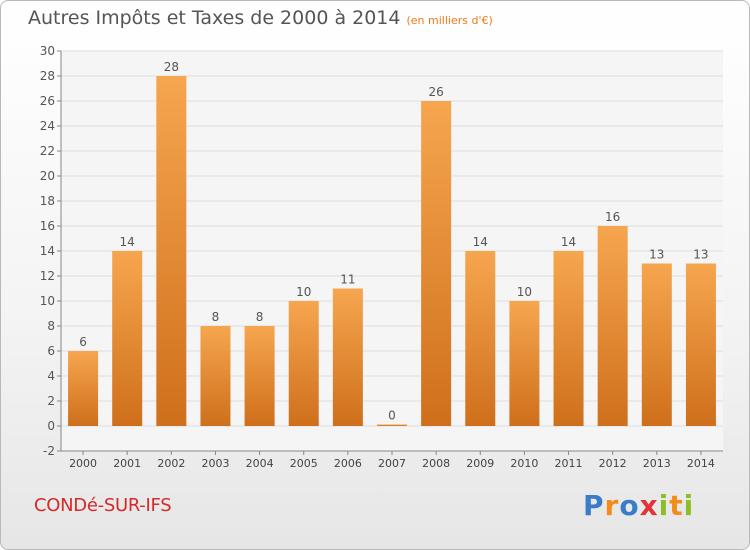 The width and height of the screenshot is (750, 550). I want to click on y-tick-label: 8, so click(51, 326).